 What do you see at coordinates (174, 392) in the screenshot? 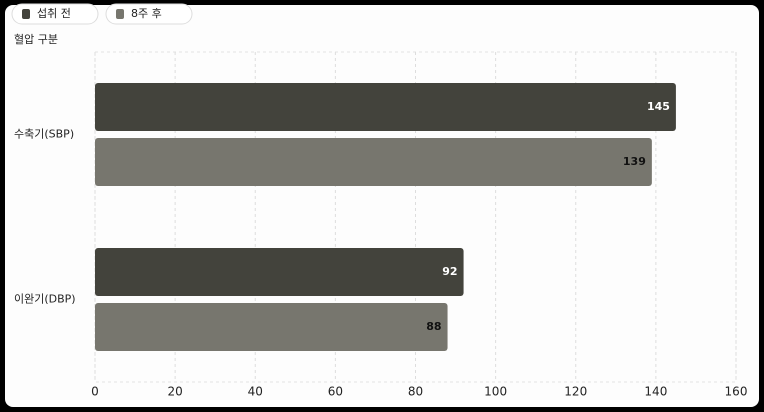
I see `x-tick-label: 20` at bounding box center [174, 392].